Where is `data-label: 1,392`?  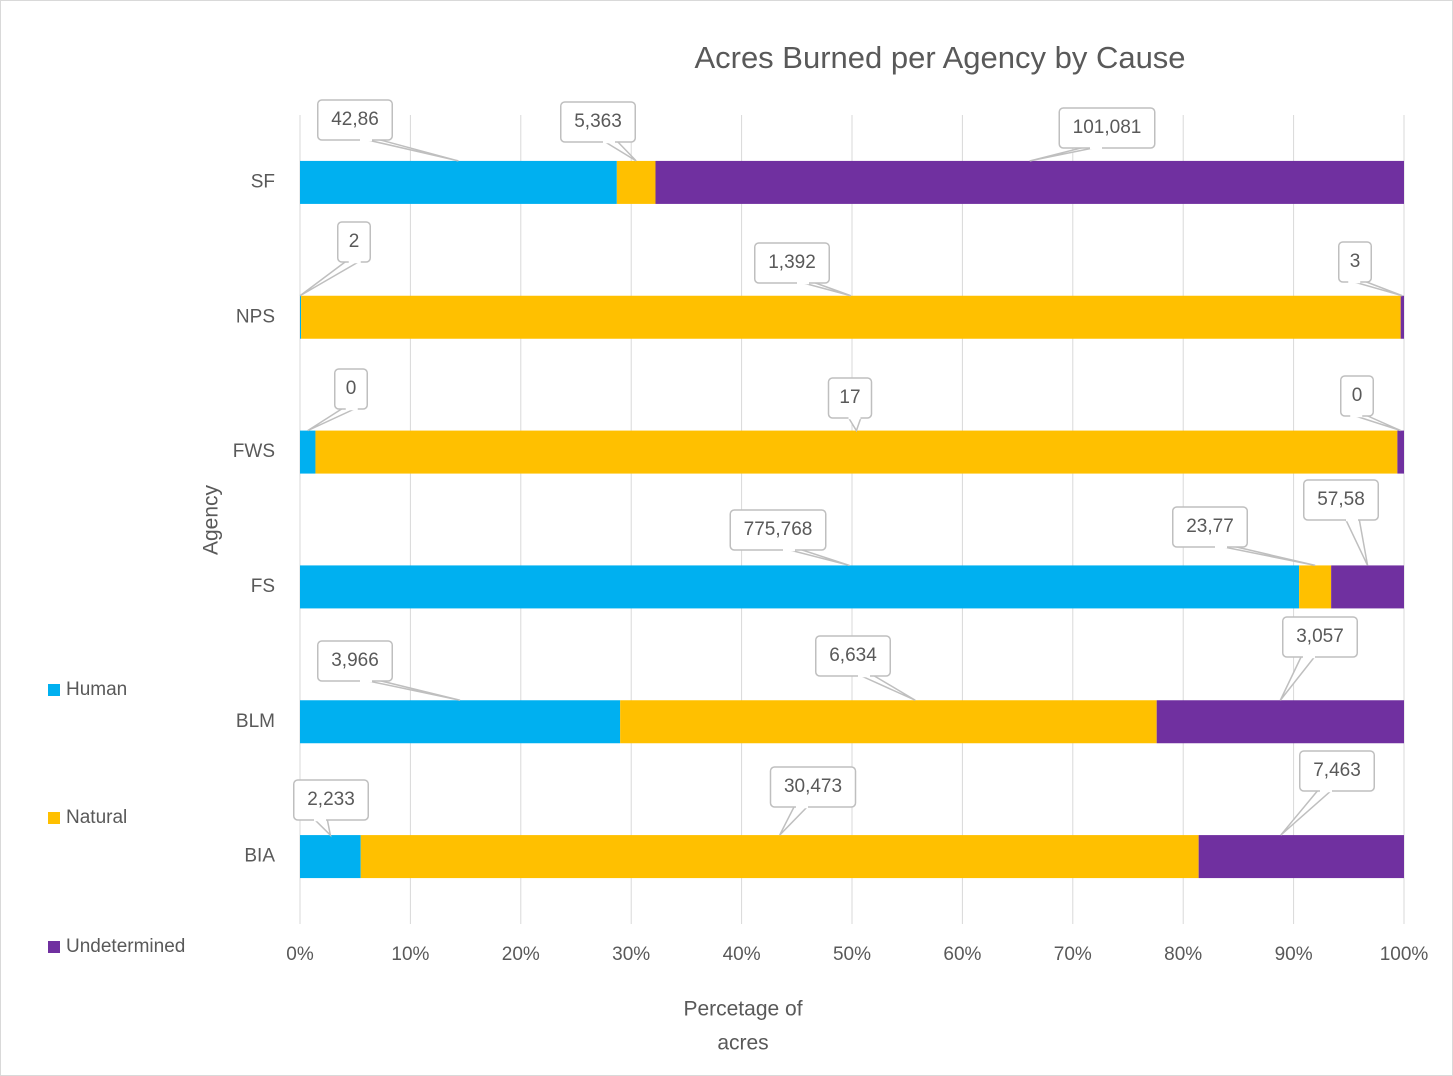 data-label: 1,392 is located at coordinates (792, 262).